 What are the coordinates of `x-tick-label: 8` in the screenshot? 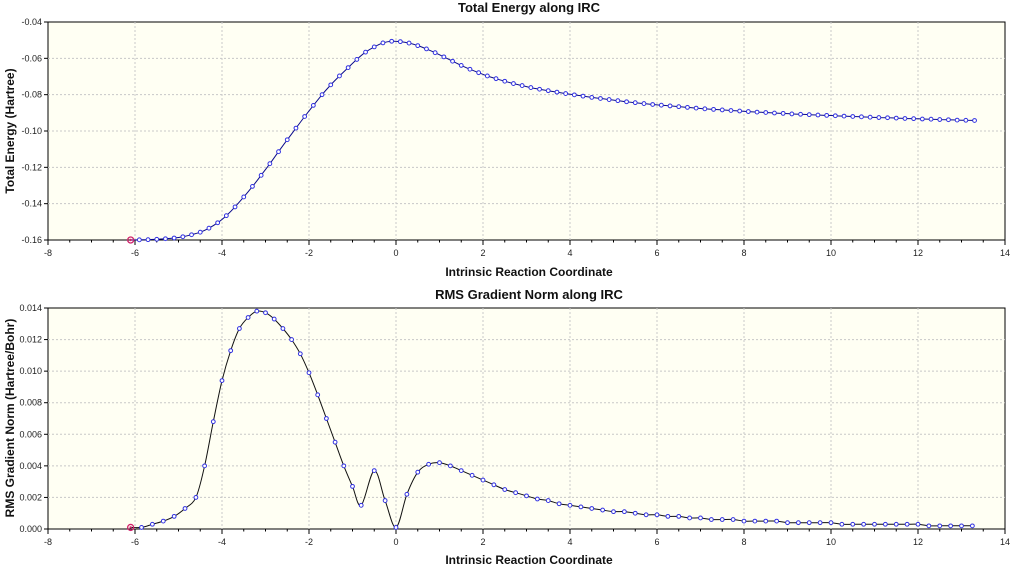 It's located at (743, 253).